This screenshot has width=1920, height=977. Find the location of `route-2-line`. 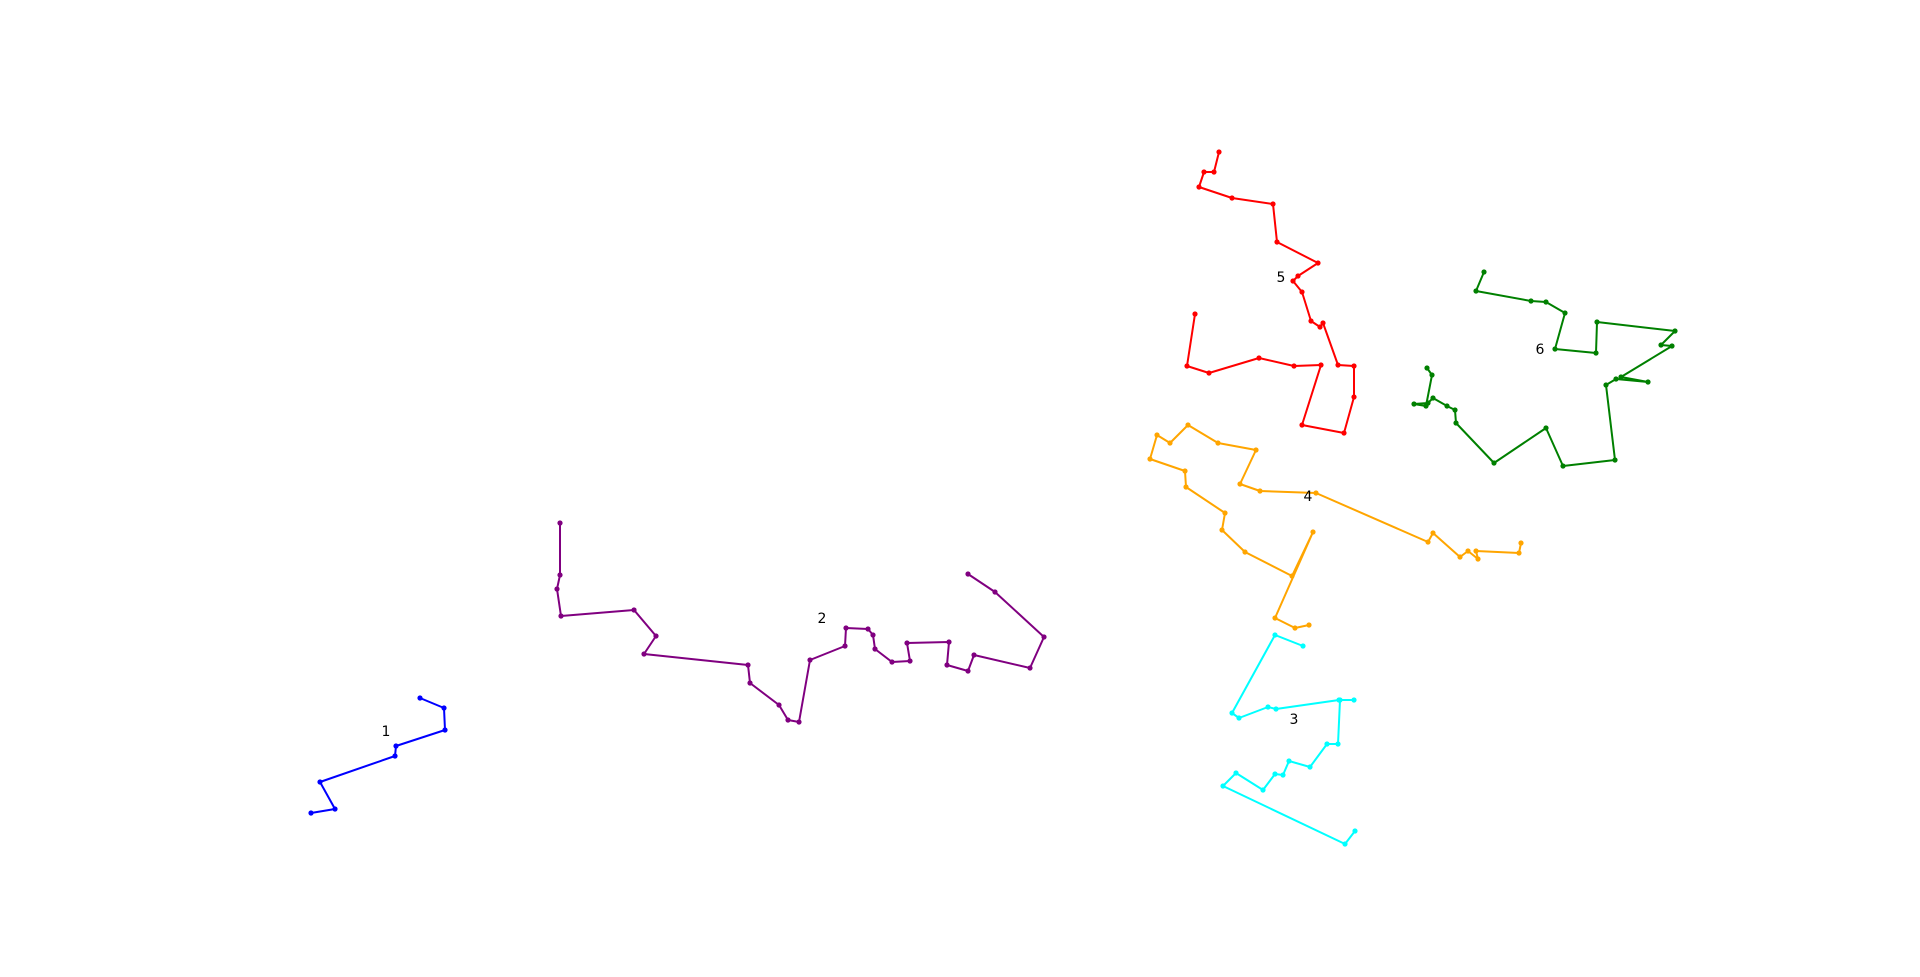

route-2-line is located at coordinates (800, 622).